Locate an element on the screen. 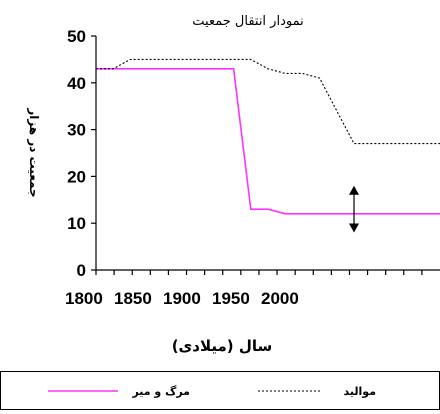 This screenshot has width=440, height=414. y-tick-label: 50 is located at coordinates (76, 36).